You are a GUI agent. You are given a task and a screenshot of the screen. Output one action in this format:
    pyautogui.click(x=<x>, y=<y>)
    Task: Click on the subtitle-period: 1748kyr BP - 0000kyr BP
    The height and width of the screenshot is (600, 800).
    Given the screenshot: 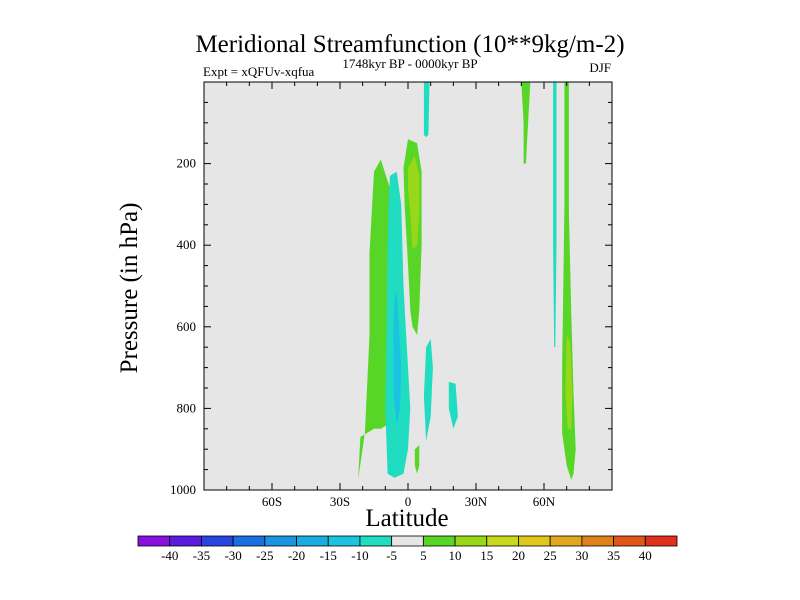 What is the action you would take?
    pyautogui.click(x=409, y=63)
    